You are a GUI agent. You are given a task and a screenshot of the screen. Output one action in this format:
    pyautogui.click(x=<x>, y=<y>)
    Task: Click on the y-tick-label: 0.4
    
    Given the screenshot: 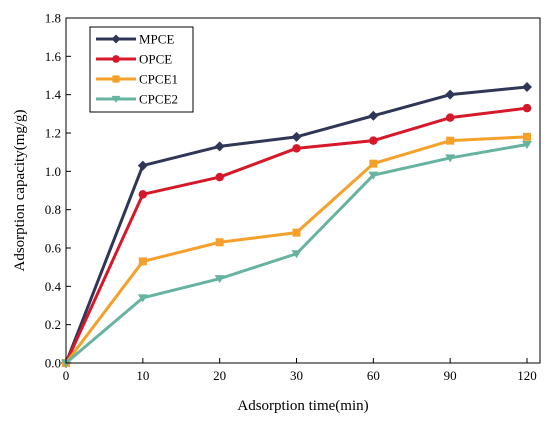 What is the action you would take?
    pyautogui.click(x=53, y=286)
    